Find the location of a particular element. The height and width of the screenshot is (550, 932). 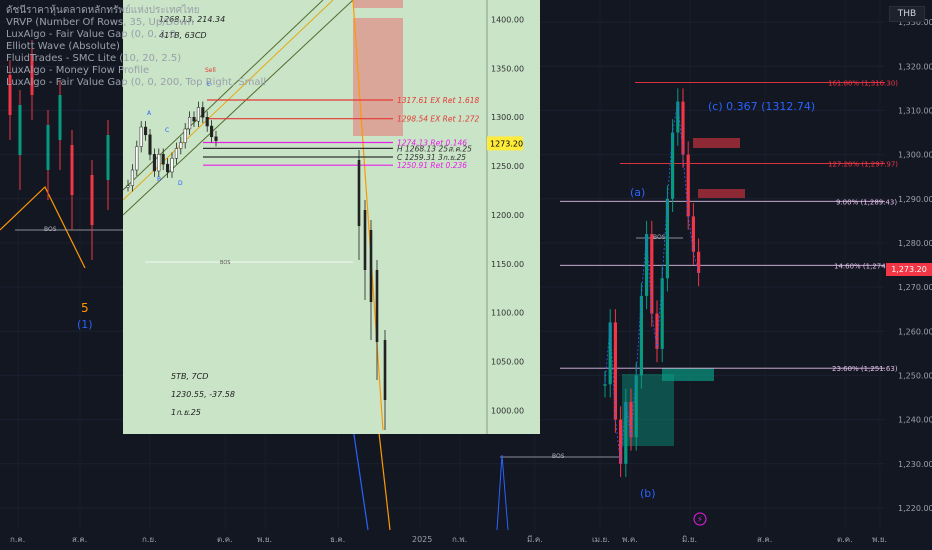

fall-line is located at coordinates (368, 215).